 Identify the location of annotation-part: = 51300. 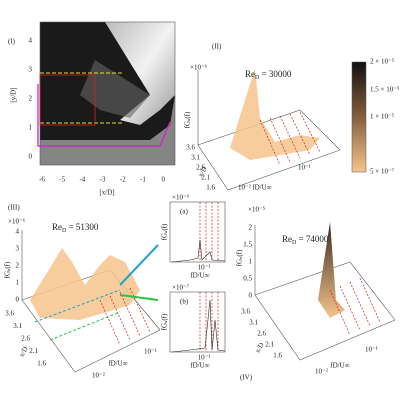
(82, 227).